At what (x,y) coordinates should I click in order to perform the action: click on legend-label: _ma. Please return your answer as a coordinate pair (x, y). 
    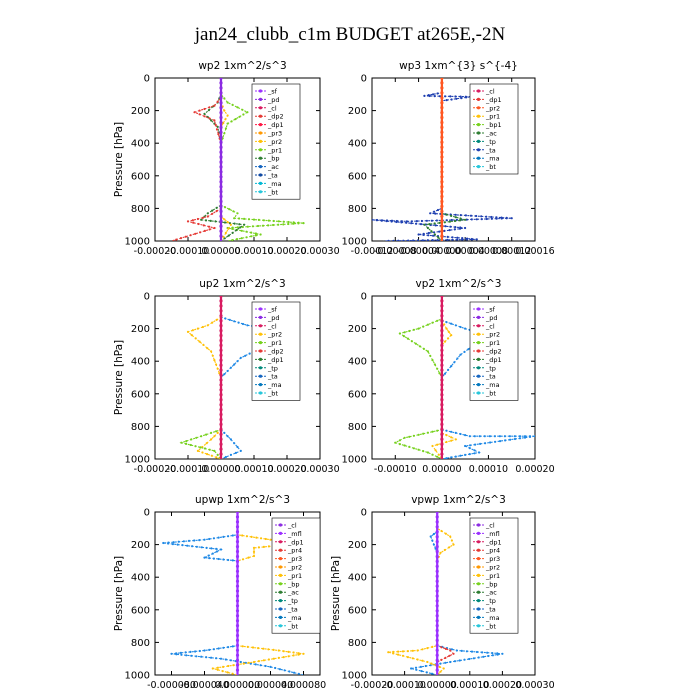
    Looking at the image, I should click on (274, 385).